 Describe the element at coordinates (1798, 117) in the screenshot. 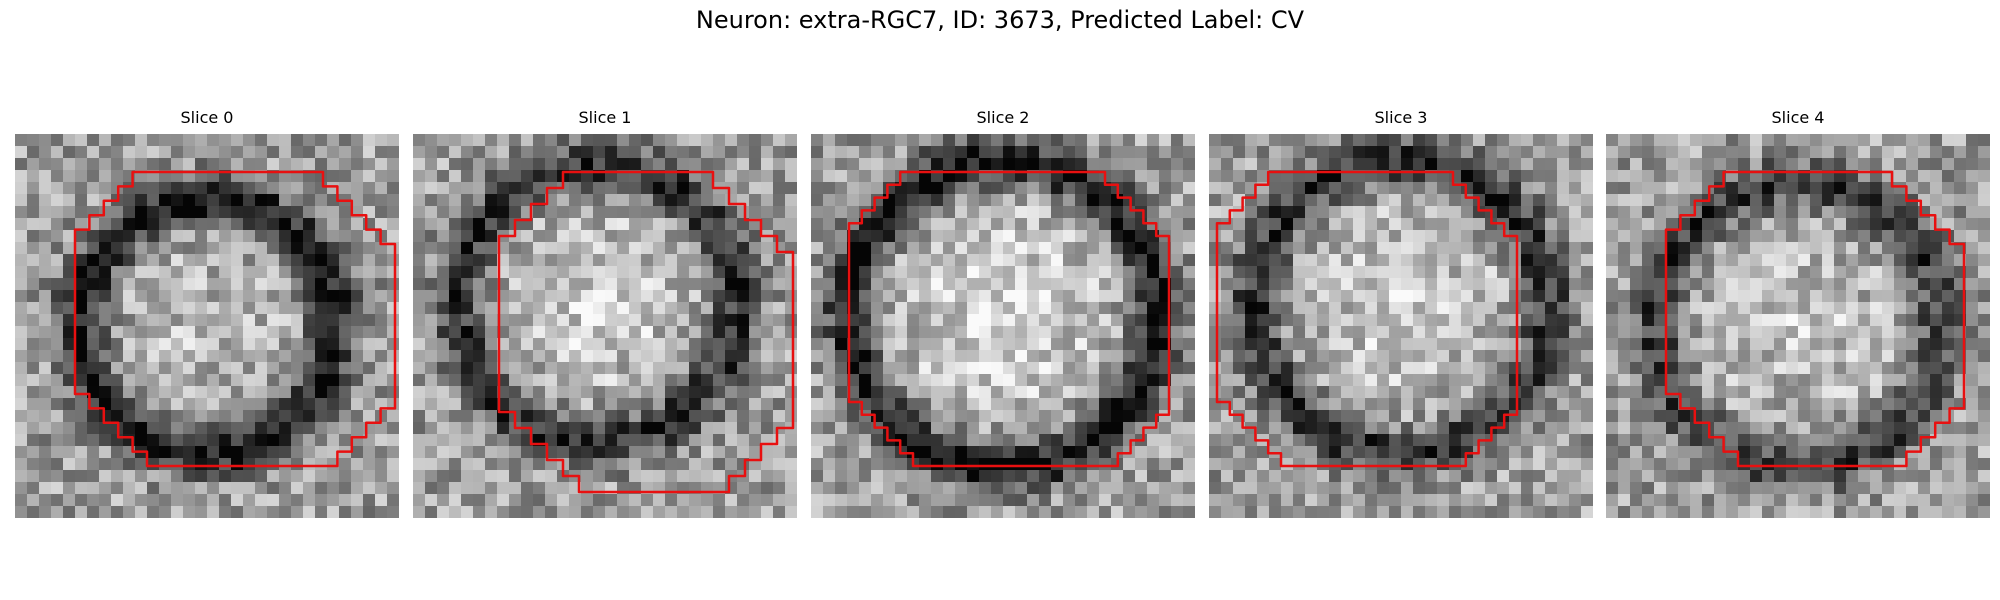

I see `slice-title: Slice 4` at that location.